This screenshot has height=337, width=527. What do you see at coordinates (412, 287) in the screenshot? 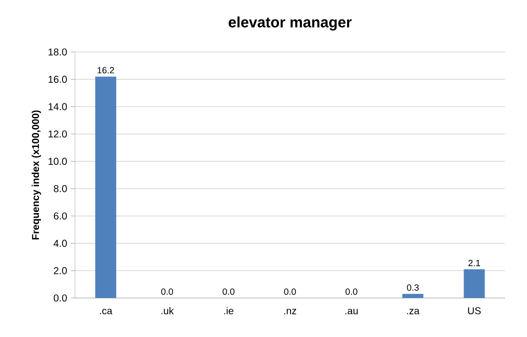
I see `data-label: 0.3` at bounding box center [412, 287].